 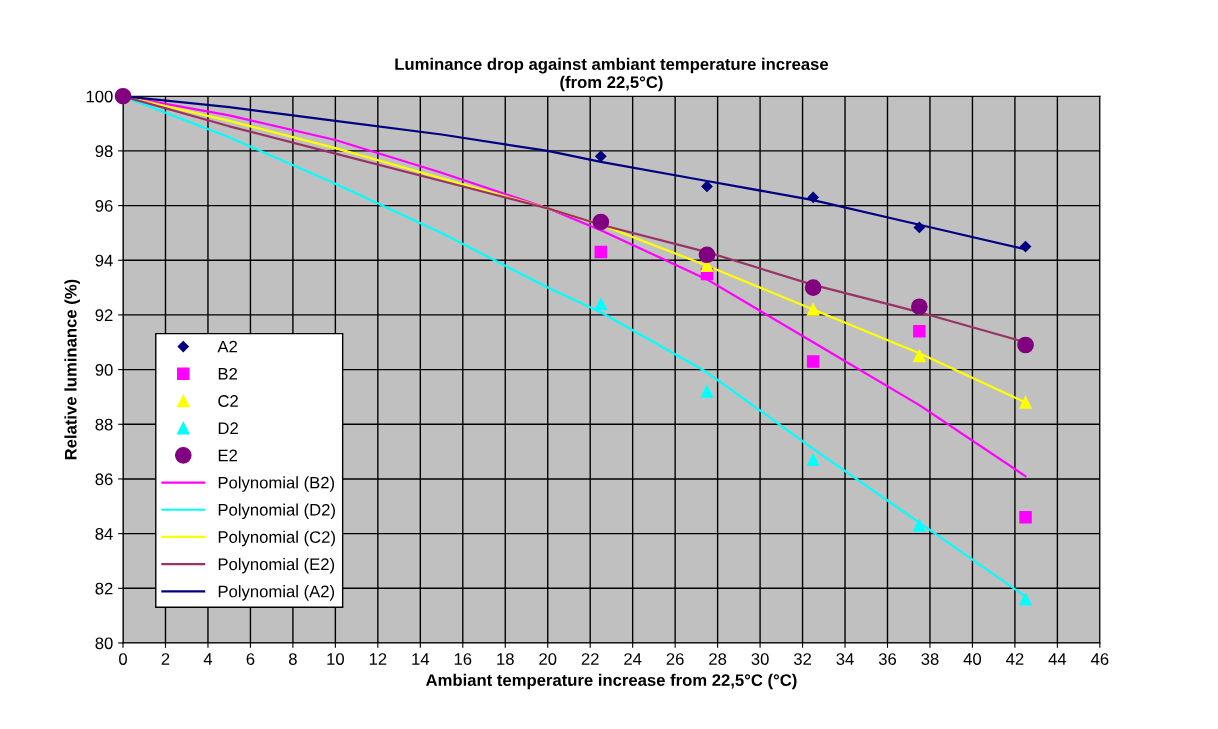 I want to click on y-tick-label: 82, so click(x=104, y=588).